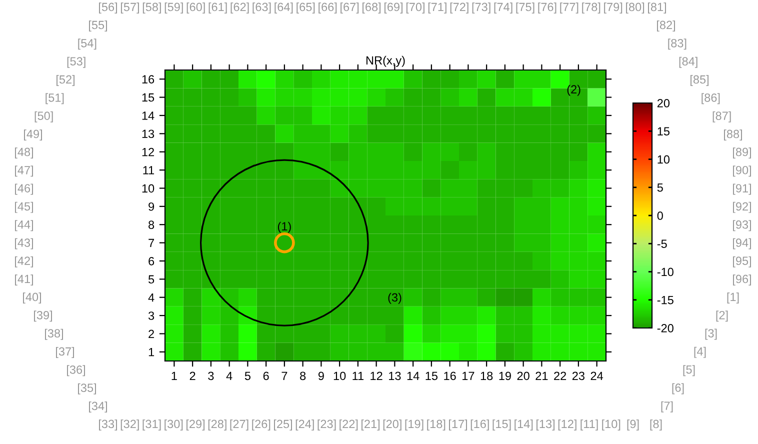 The image size is (758, 444). What do you see at coordinates (217, 425) in the screenshot?
I see `text: [28]` at bounding box center [217, 425].